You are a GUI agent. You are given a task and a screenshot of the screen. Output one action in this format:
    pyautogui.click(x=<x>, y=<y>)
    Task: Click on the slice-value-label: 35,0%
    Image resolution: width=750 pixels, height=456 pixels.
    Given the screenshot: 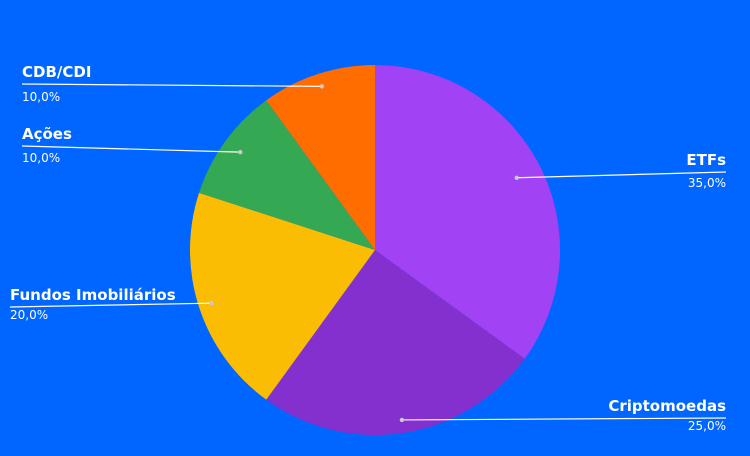 What is the action you would take?
    pyautogui.click(x=707, y=183)
    